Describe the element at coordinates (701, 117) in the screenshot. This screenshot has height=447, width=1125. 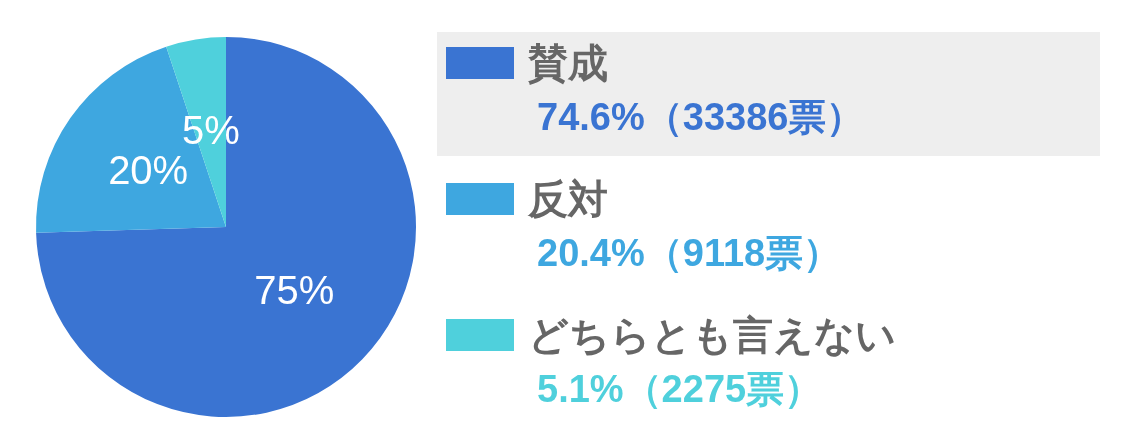
I see `text: 74.6%（33386票）` at that location.